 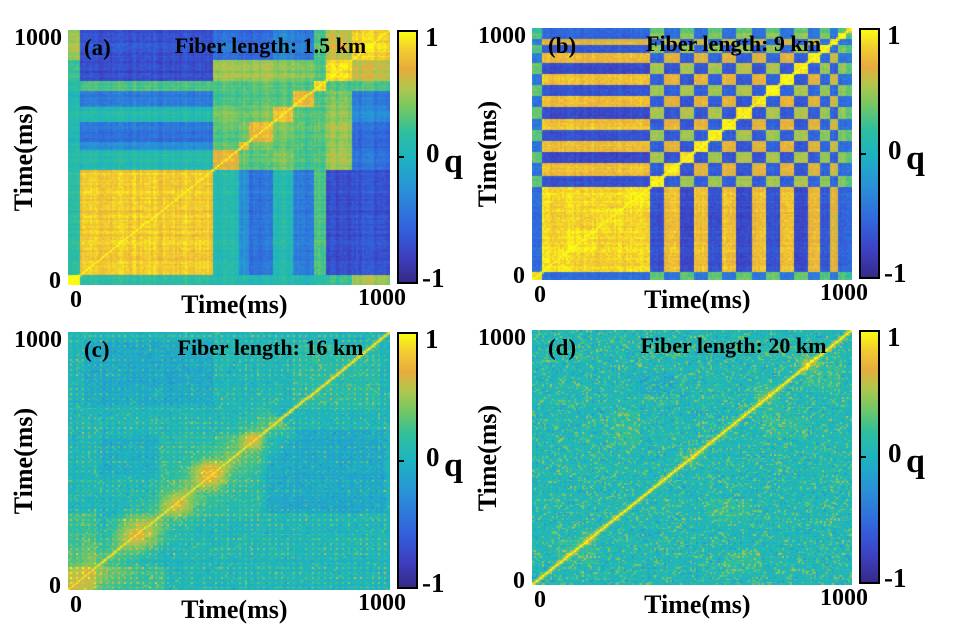 What do you see at coordinates (733, 345) in the screenshot?
I see `panel-d-title: Fiber length: 20 km` at bounding box center [733, 345].